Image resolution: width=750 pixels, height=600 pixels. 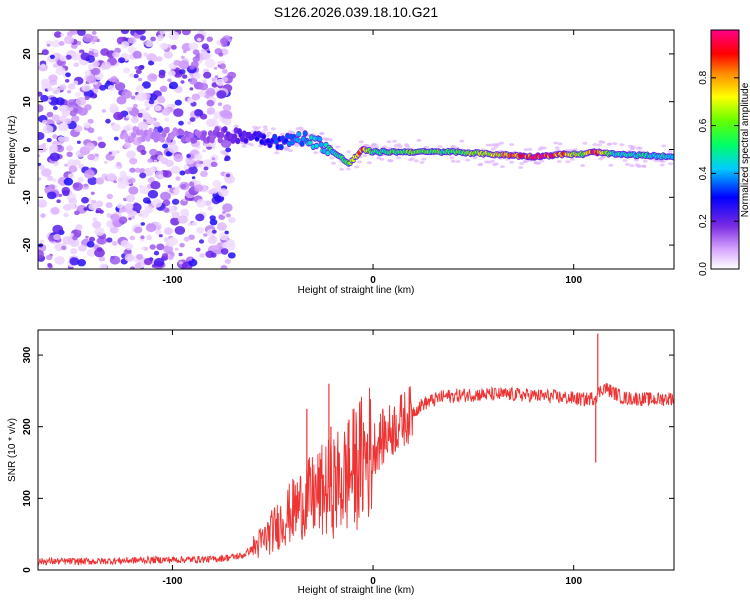 What do you see at coordinates (703, 221) in the screenshot?
I see `colorbar-tick-label: 0.2` at bounding box center [703, 221].